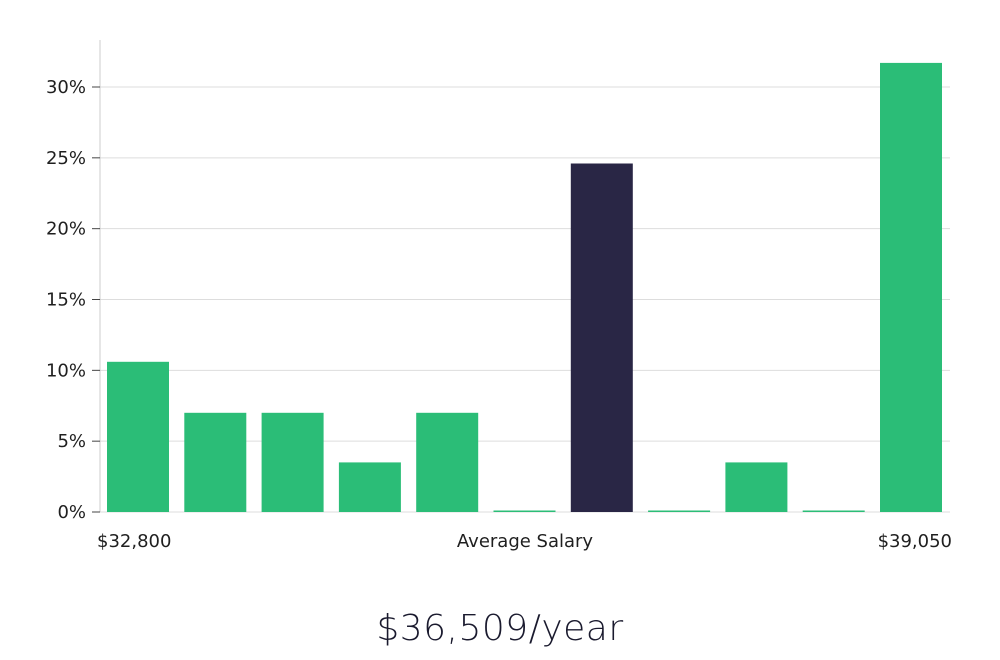 The image size is (1000, 660). Describe the element at coordinates (66, 300) in the screenshot. I see `y-tick-label: 15%` at that location.